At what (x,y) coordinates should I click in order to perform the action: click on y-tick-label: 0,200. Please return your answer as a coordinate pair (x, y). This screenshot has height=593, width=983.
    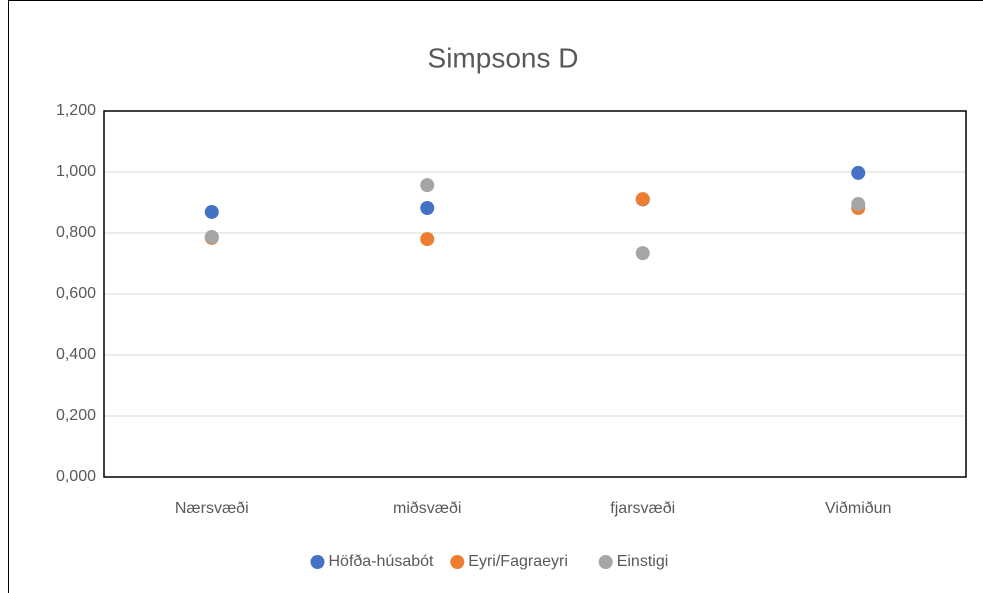
    Looking at the image, I should click on (76, 415).